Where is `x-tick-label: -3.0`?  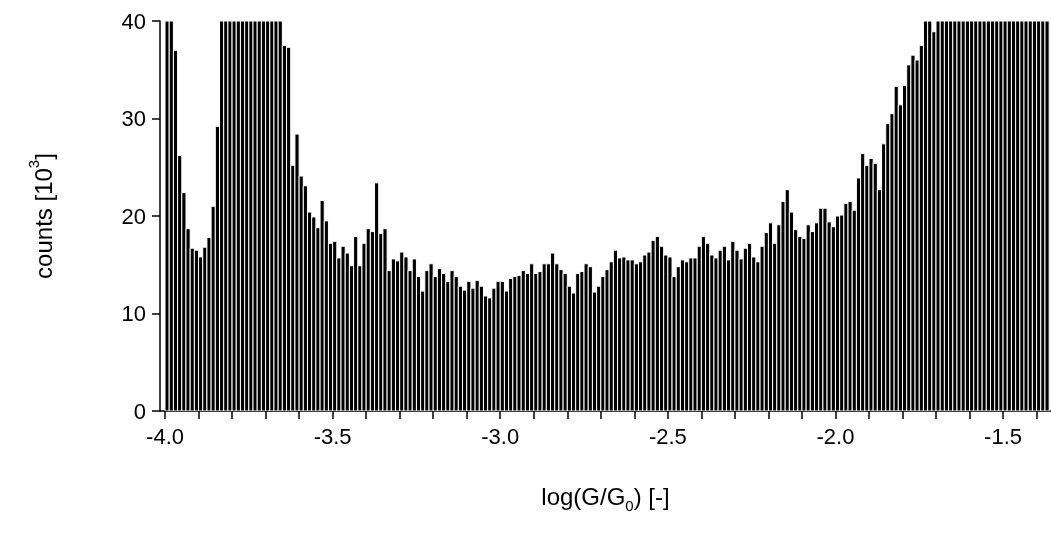 x-tick-label: -3.0 is located at coordinates (500, 436).